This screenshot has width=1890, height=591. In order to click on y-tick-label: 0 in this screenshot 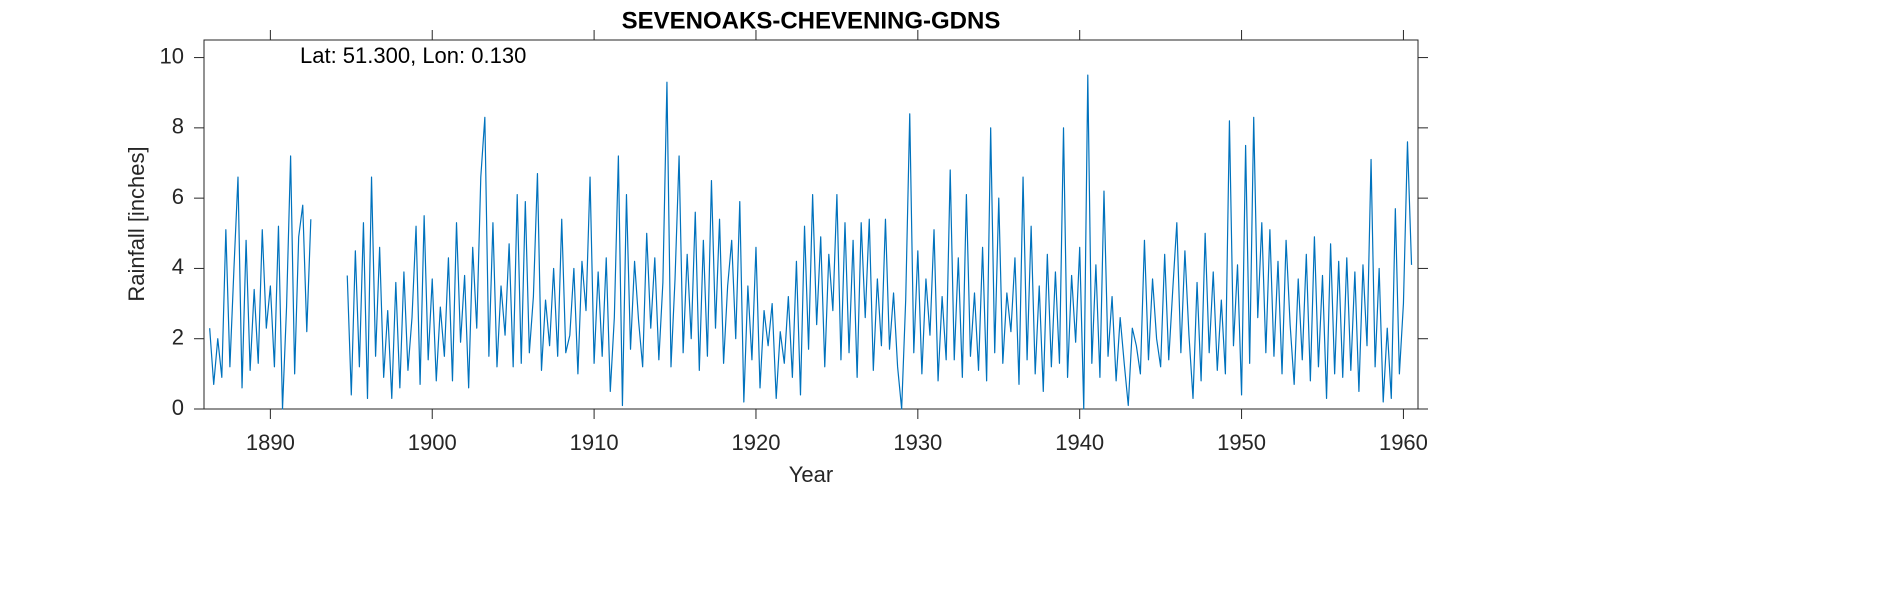, I will do `click(178, 407)`.